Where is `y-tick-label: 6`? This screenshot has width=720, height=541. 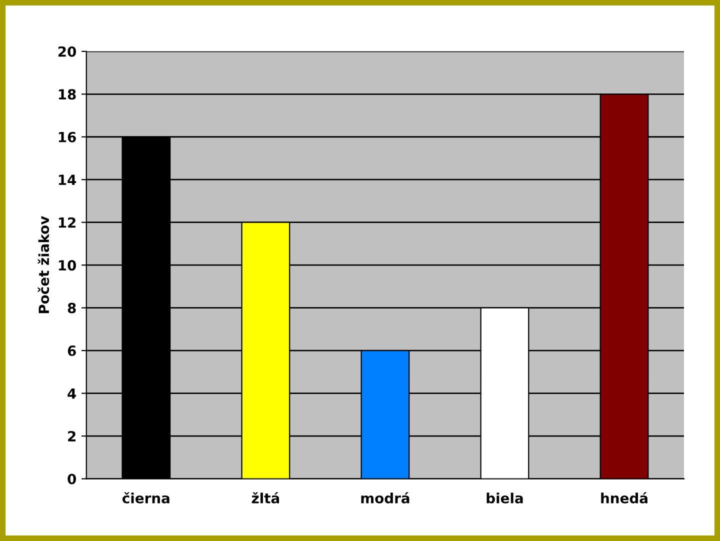
y-tick-label: 6 is located at coordinates (72, 351).